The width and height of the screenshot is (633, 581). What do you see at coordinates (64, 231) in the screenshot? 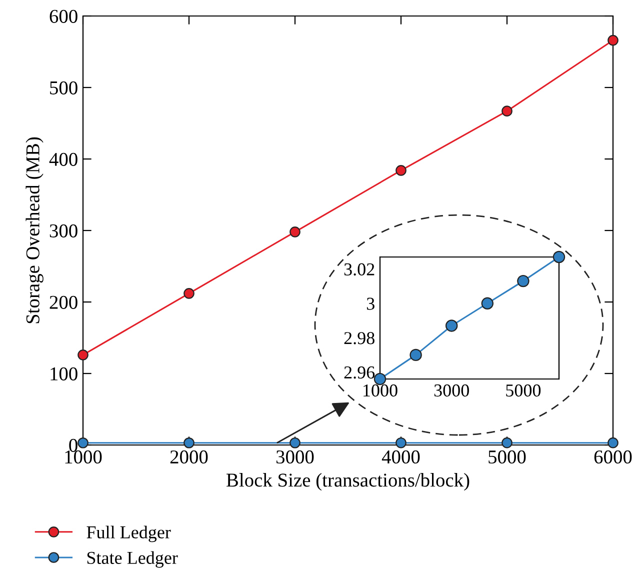
I see `y-tick-label: 300` at bounding box center [64, 231].